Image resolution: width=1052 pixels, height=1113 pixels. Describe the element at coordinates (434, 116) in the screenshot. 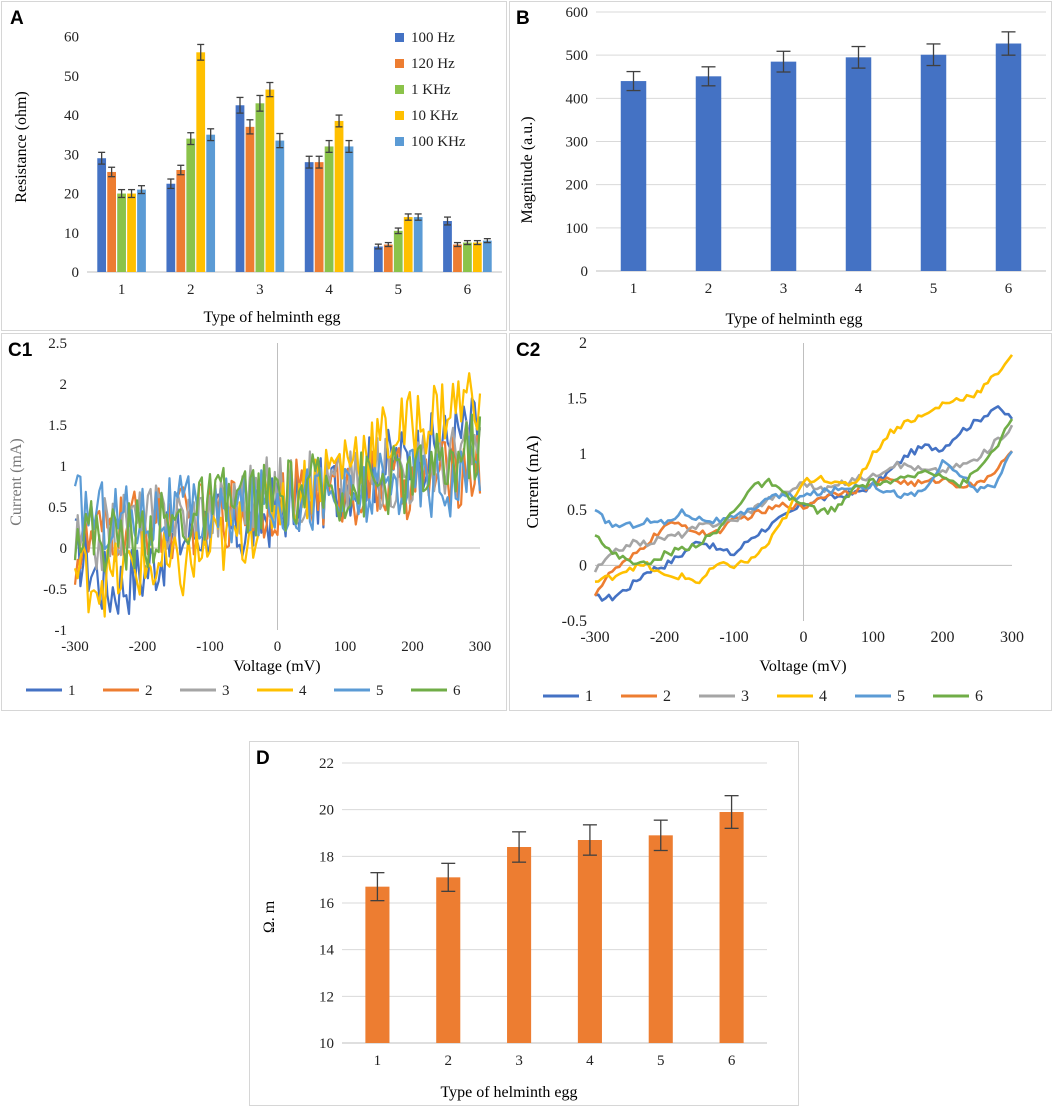

I see `legend-label: 10 KHz` at that location.